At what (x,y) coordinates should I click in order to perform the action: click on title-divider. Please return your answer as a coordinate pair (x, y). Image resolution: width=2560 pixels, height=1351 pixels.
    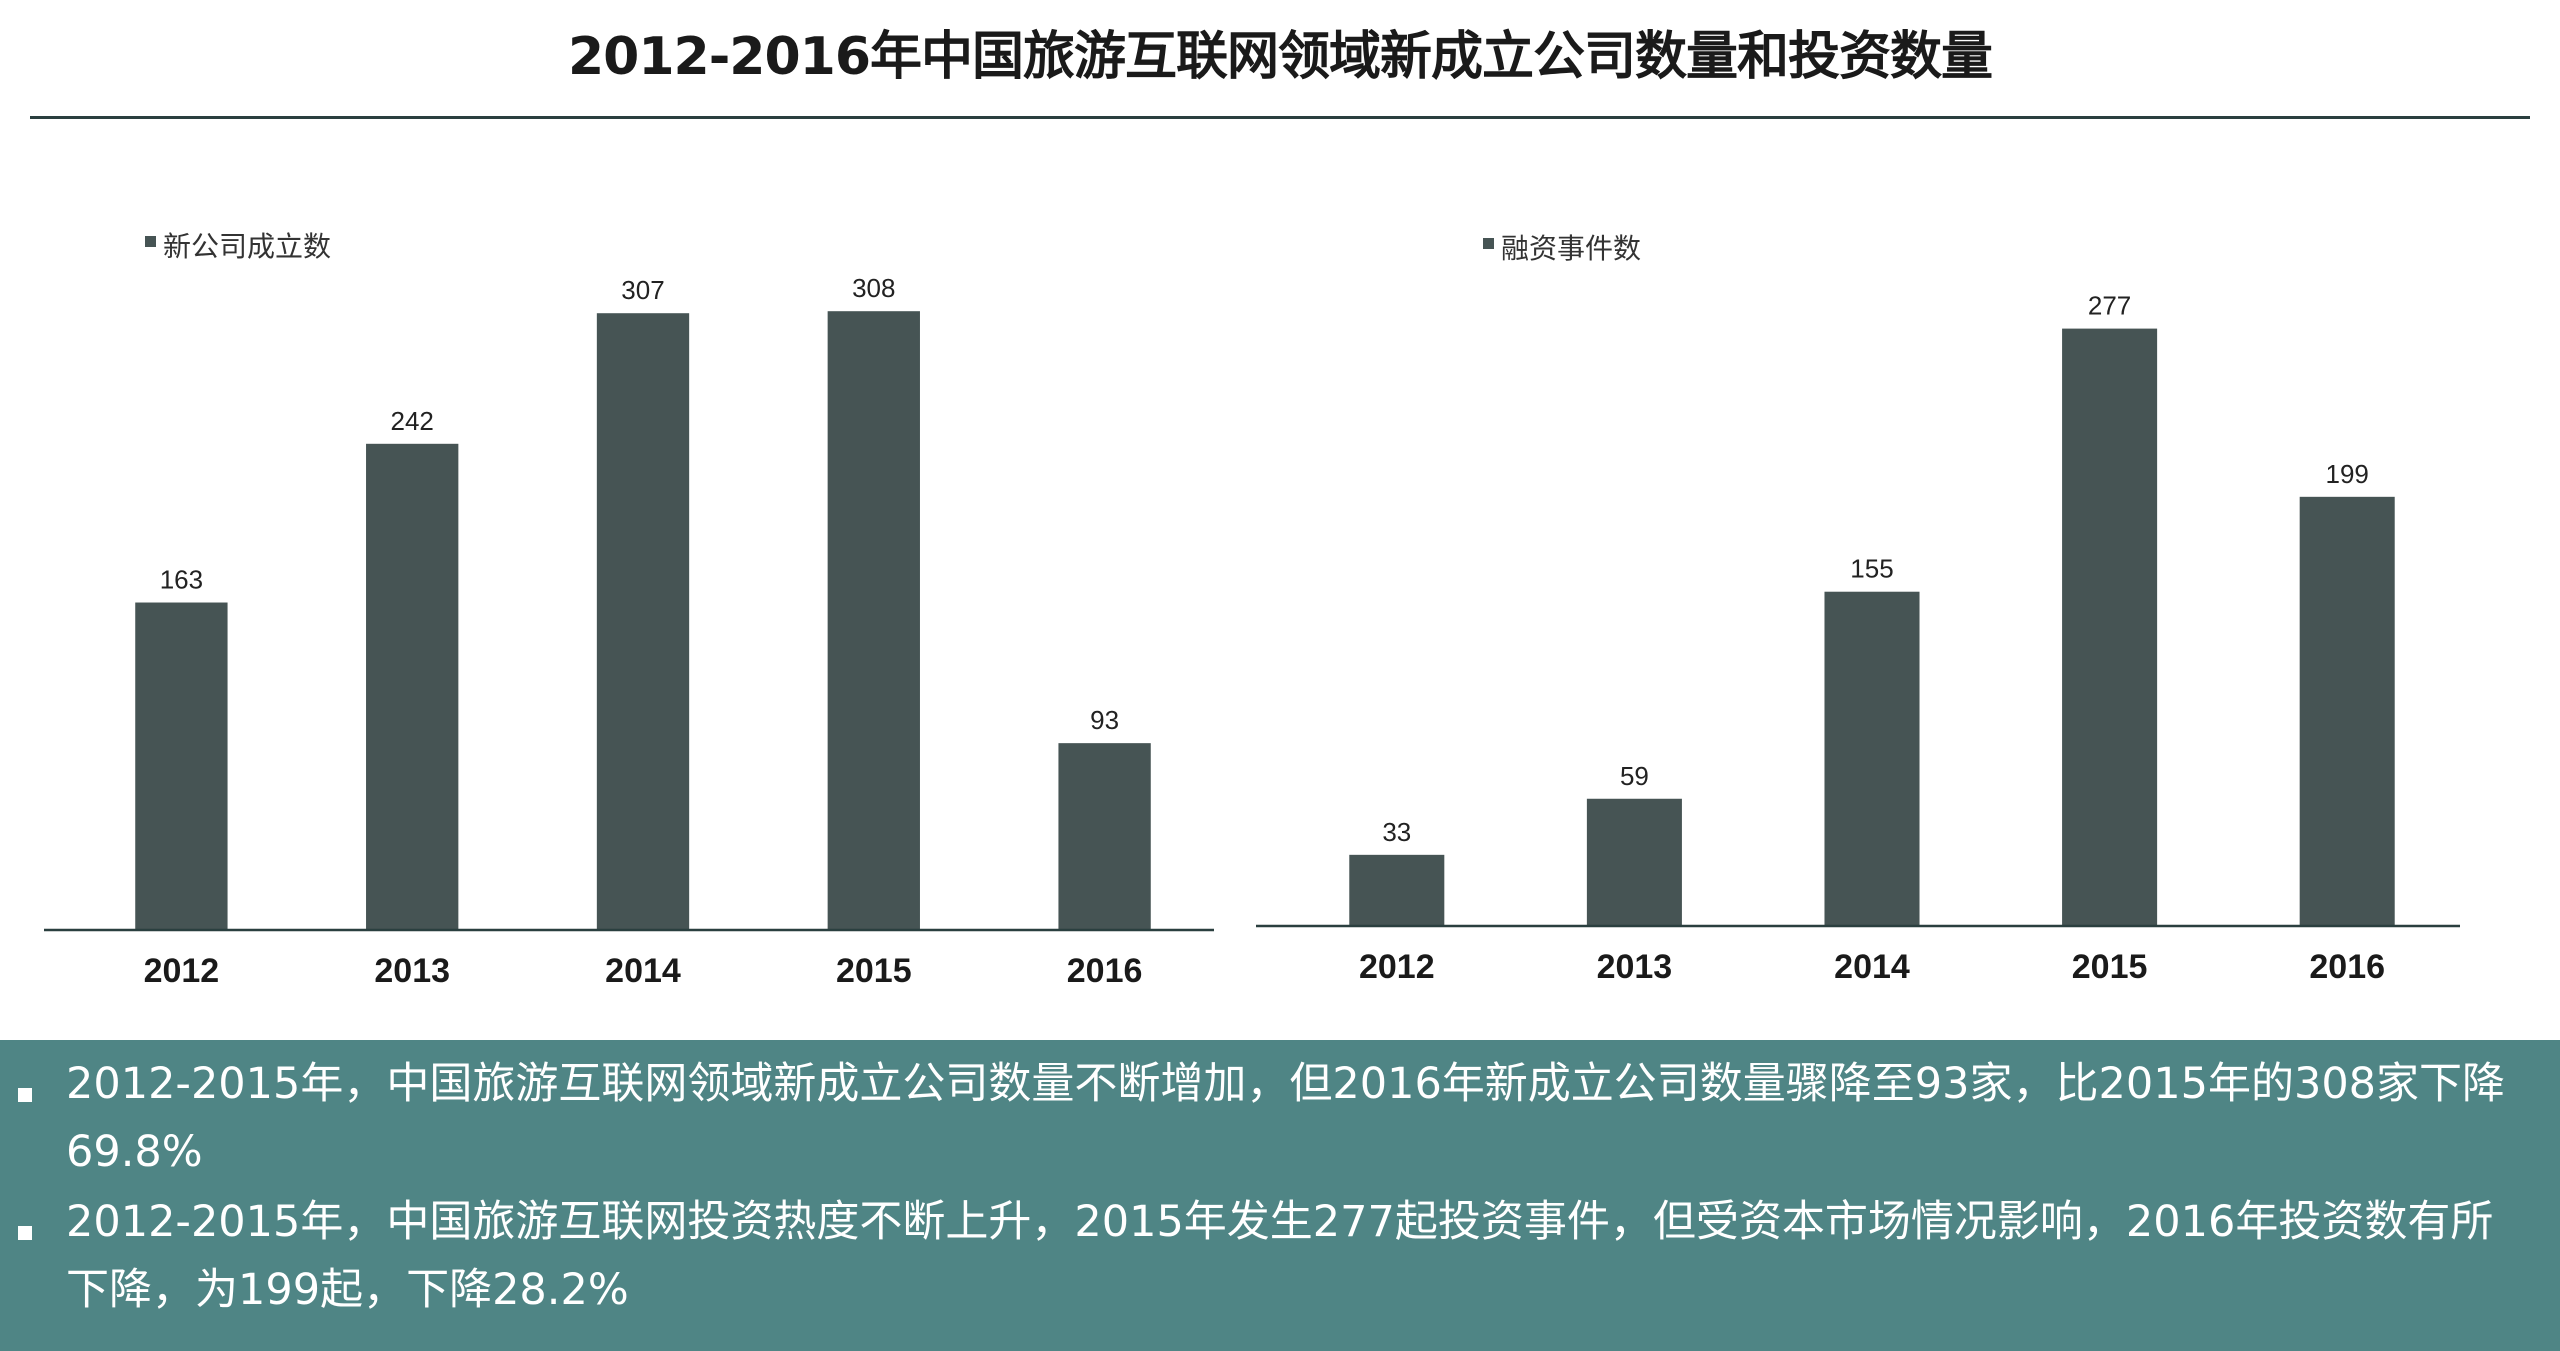
    Looking at the image, I should click on (1280, 117).